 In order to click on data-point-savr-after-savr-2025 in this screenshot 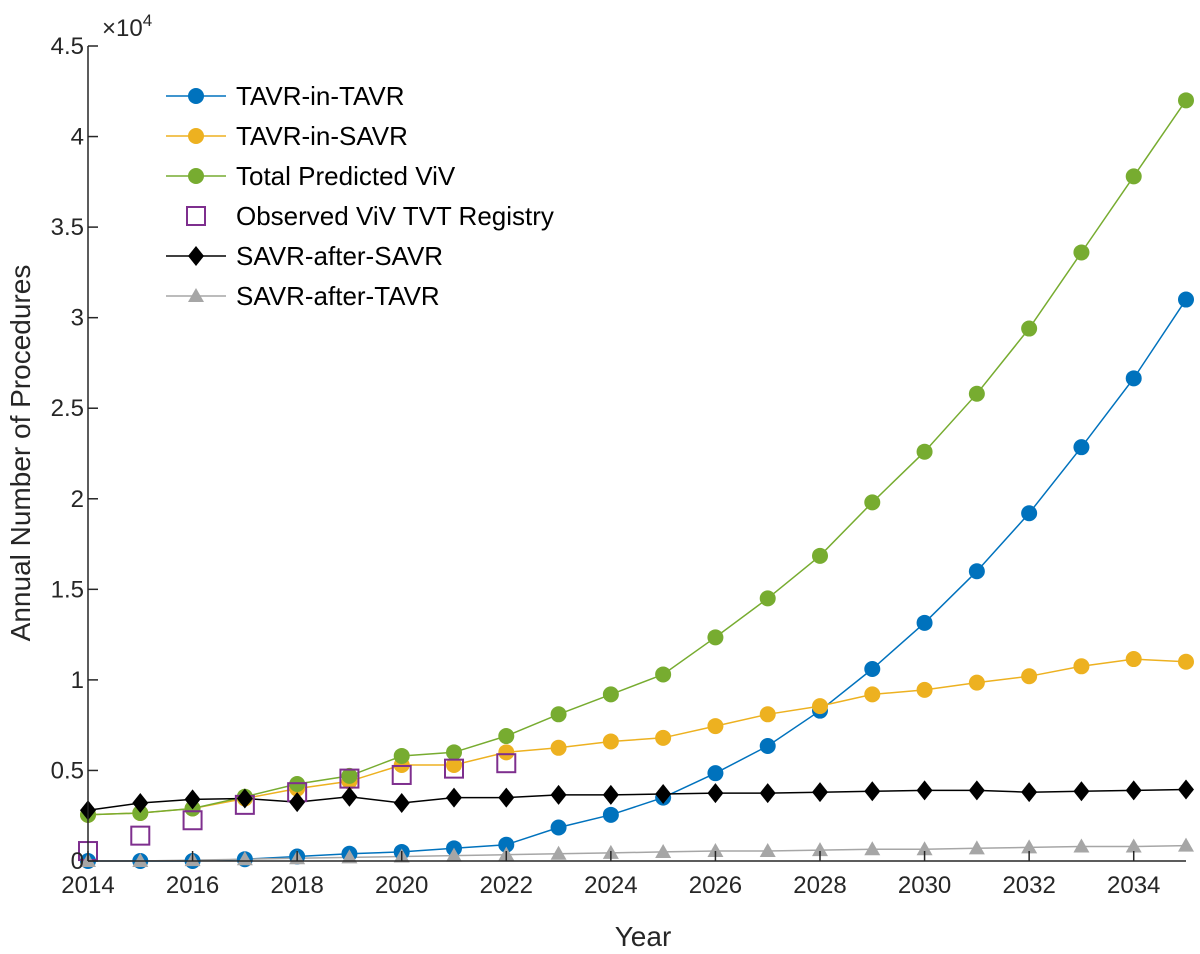, I will do `click(663, 793)`.